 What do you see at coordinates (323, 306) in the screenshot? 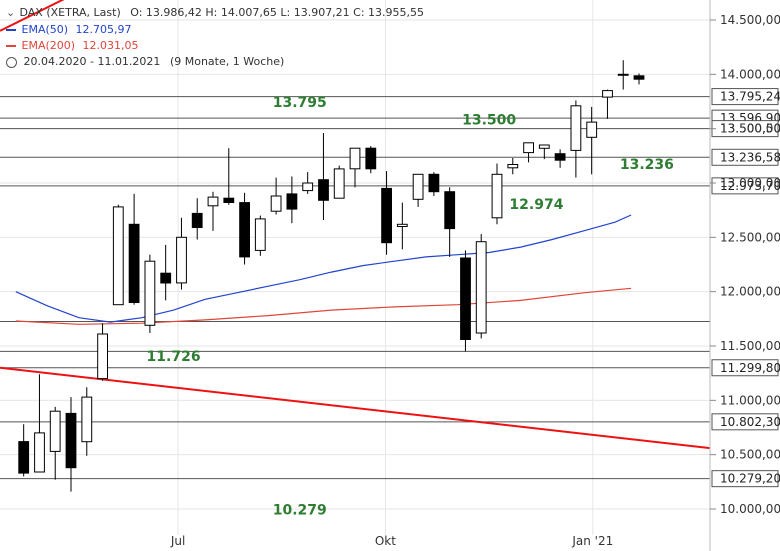
I see `ema200-line` at bounding box center [323, 306].